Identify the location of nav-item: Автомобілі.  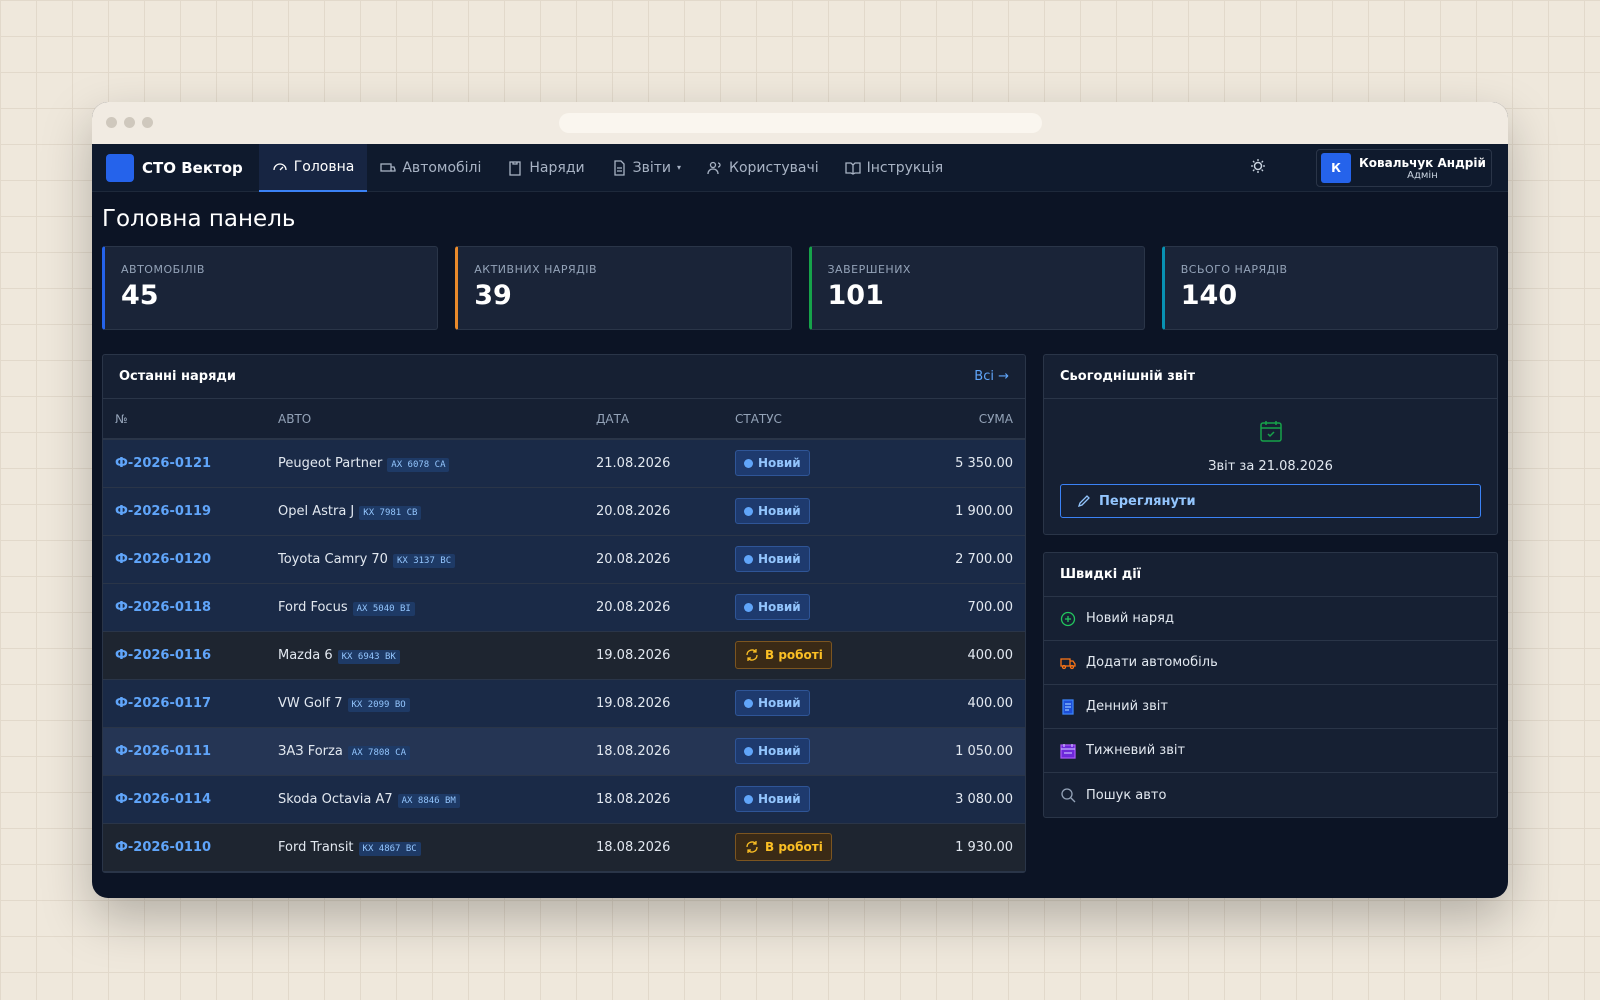
(430, 168).